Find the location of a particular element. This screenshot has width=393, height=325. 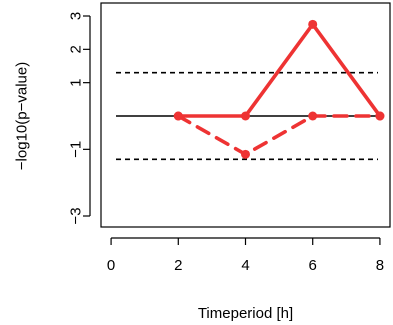

x-tick-label: 8 is located at coordinates (380, 265).